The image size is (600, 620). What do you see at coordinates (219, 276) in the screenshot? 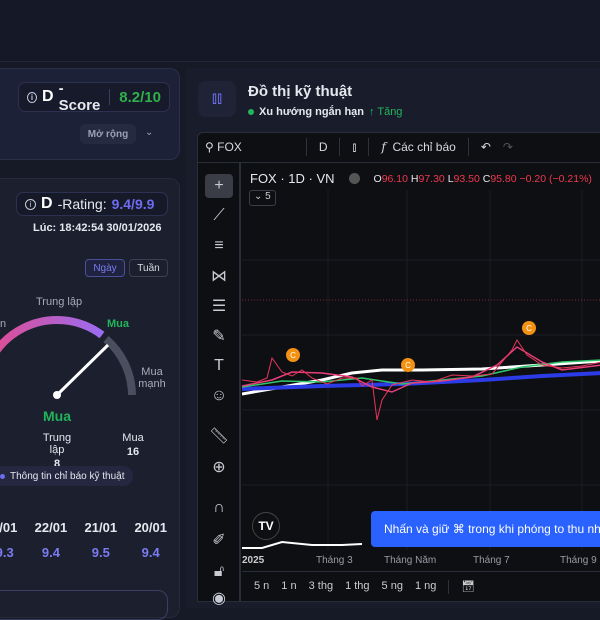
I see `pattern-icon: ⋈` at bounding box center [219, 276].